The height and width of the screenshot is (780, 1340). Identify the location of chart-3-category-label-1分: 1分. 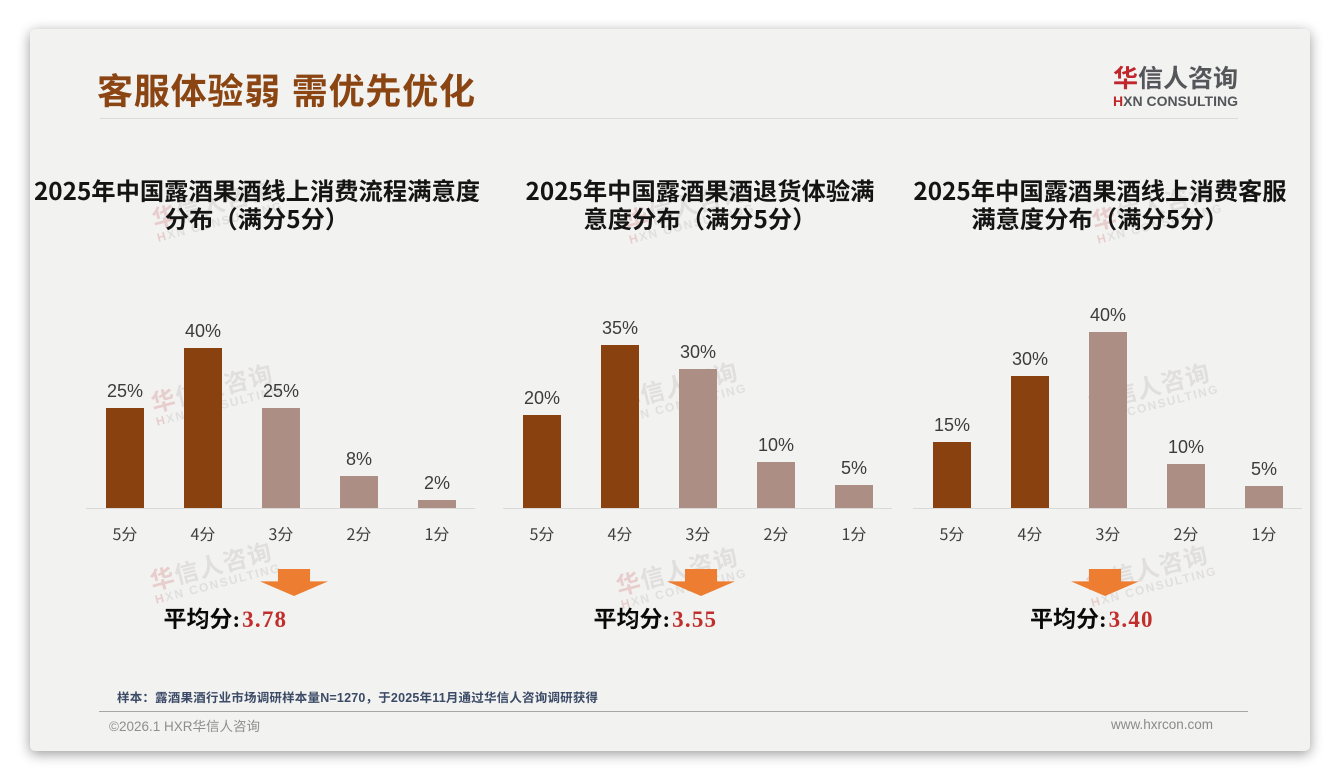
(1264, 533).